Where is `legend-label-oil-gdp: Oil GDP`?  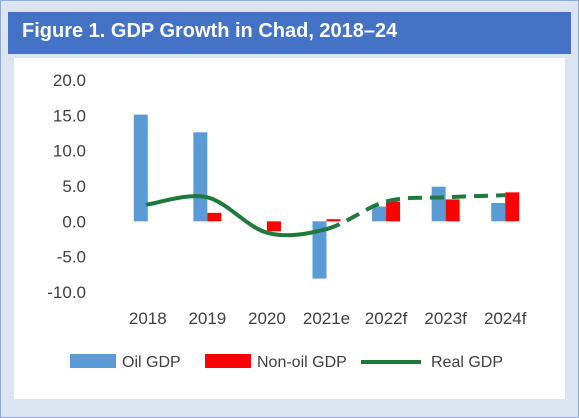 legend-label-oil-gdp: Oil GDP is located at coordinates (151, 362).